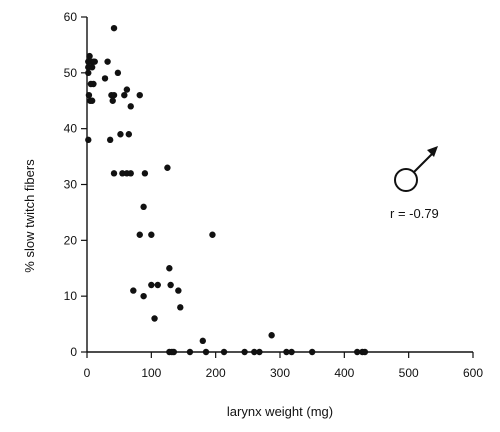 This screenshot has width=500, height=432. What do you see at coordinates (432, 151) in the screenshot?
I see `male-symbol-arrowhead` at bounding box center [432, 151].